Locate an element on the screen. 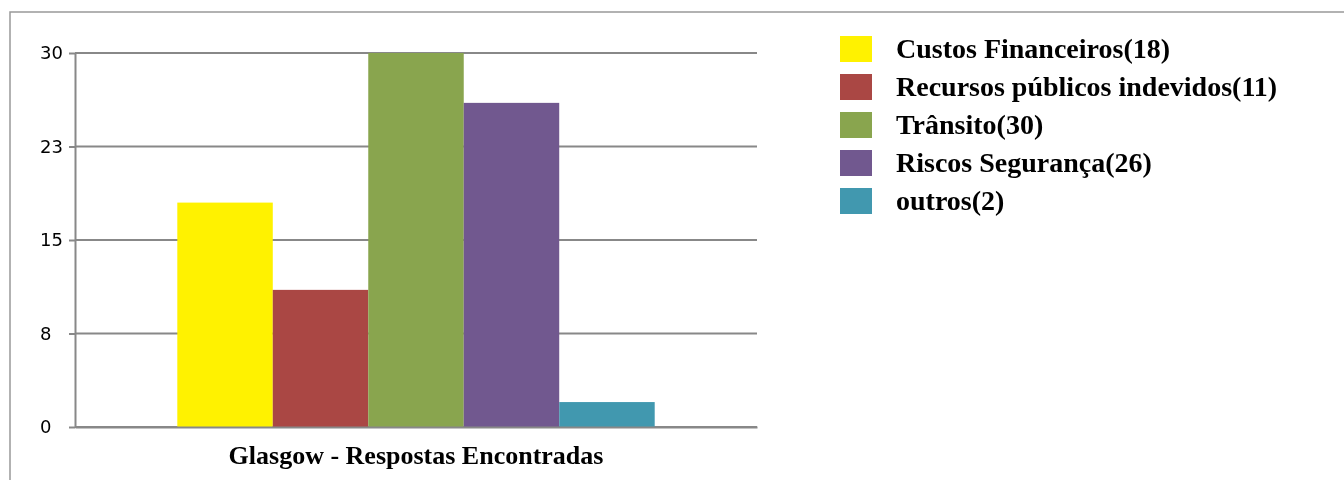 Image resolution: width=1344 pixels, height=480 pixels. y-tick-label: 0 is located at coordinates (46, 427).